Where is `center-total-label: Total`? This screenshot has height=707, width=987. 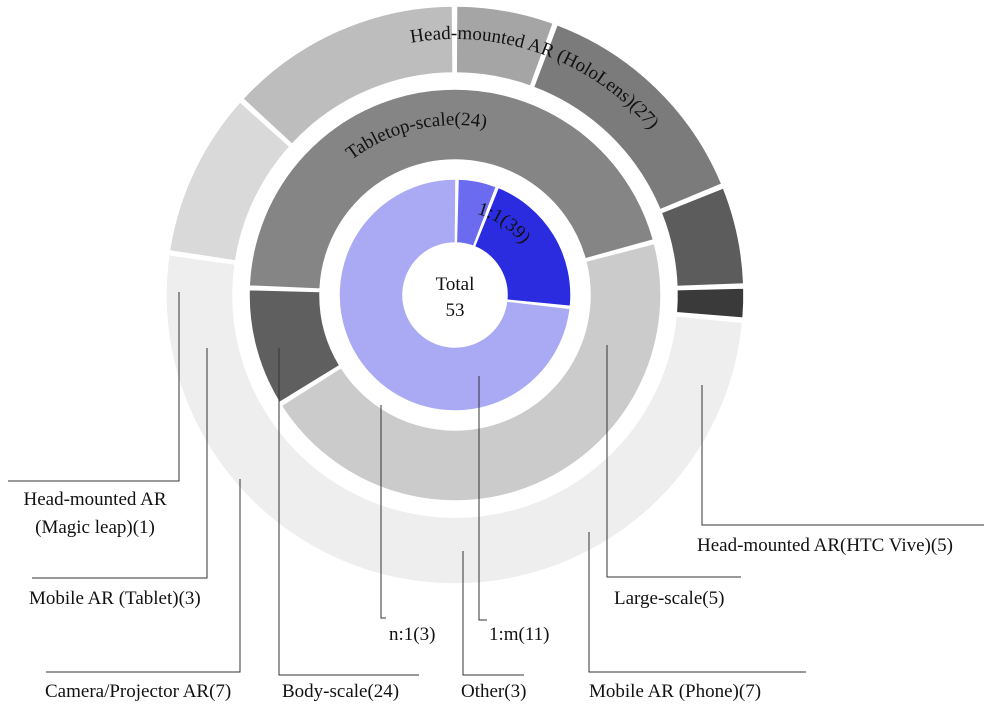
center-total-label: Total is located at coordinates (455, 284).